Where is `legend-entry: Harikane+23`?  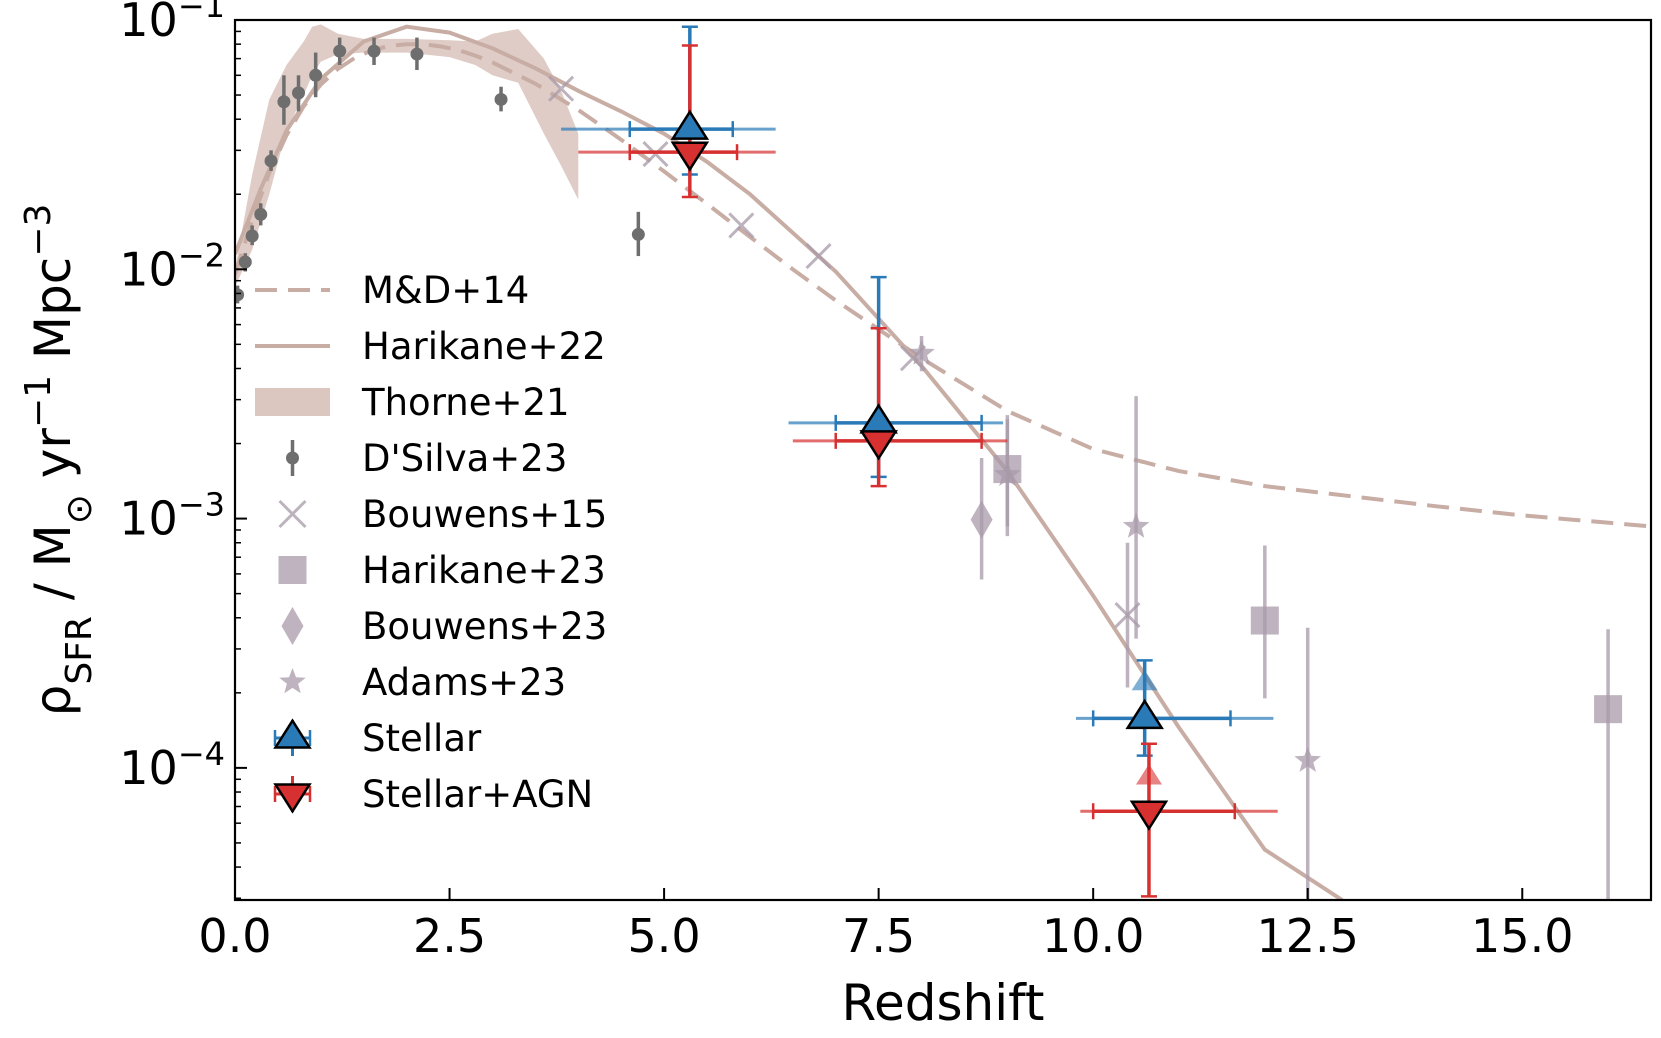 legend-entry: Harikane+23 is located at coordinates (442, 570).